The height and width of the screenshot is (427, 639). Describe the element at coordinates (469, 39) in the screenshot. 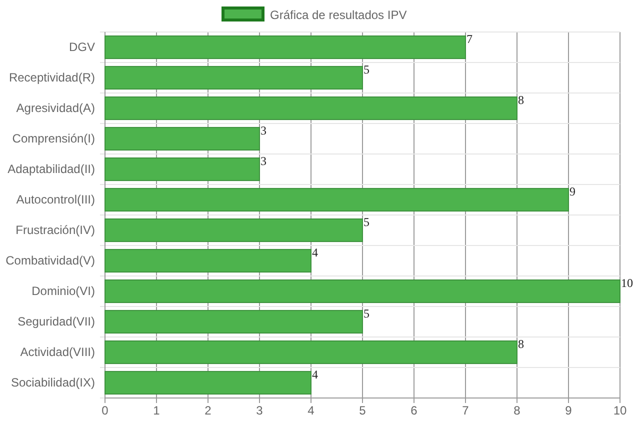

I see `data-label: 7` at that location.